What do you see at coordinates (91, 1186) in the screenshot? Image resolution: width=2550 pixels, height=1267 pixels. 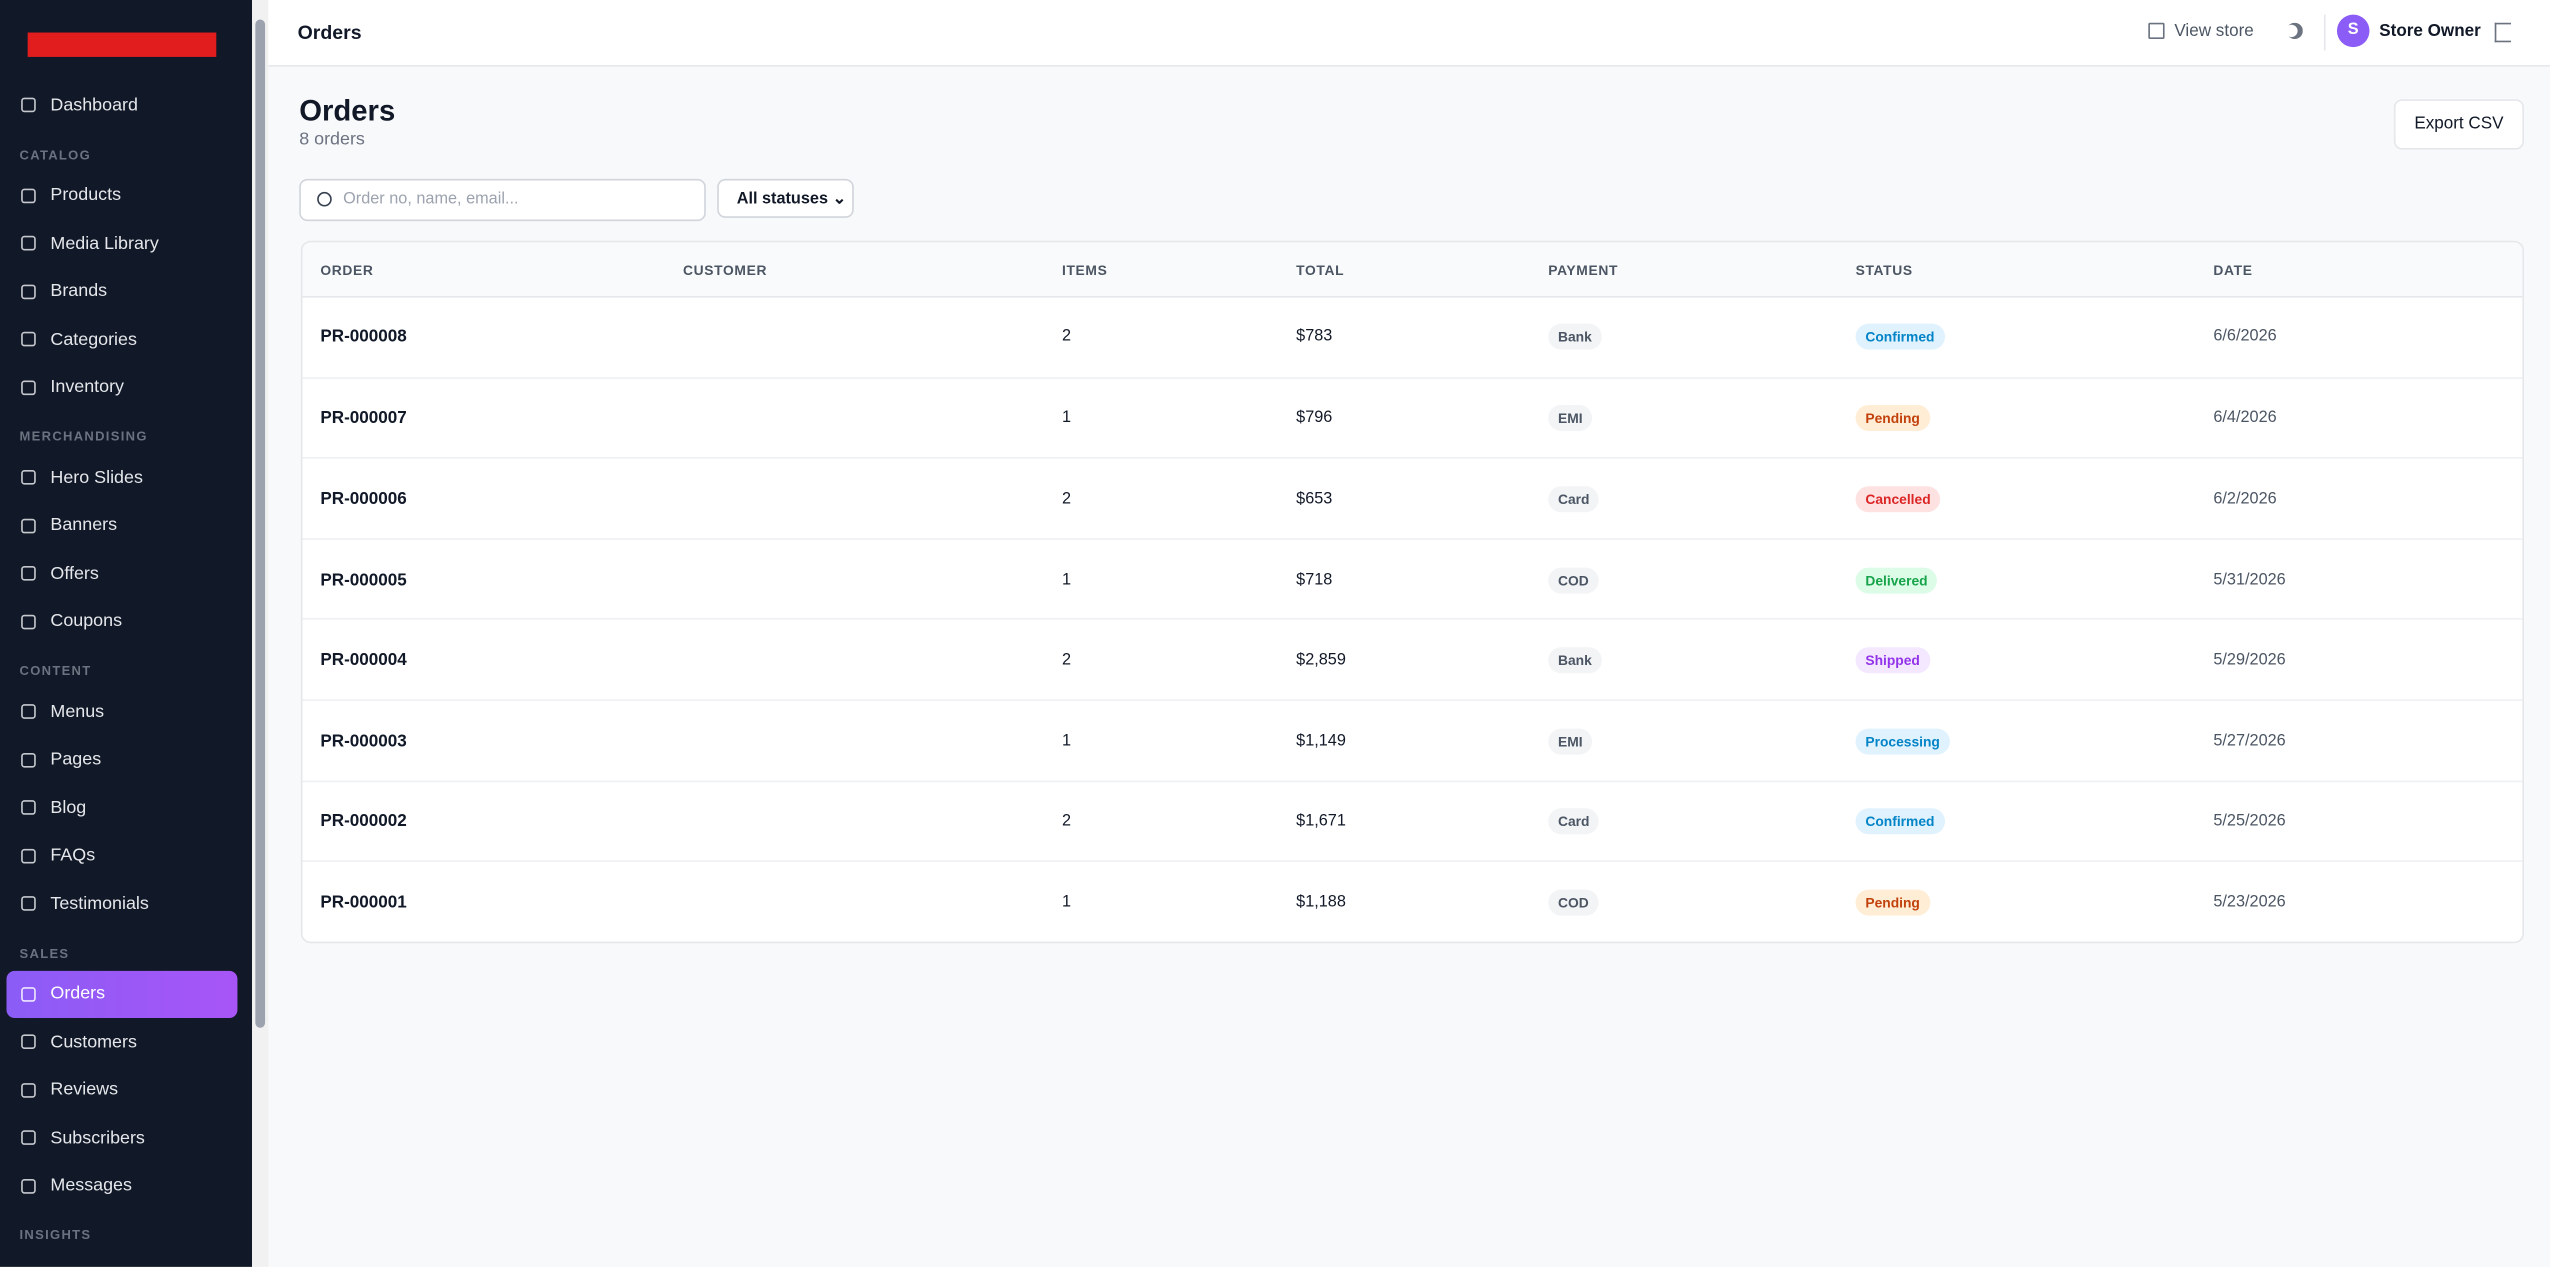 I see `nav-label: Messages` at bounding box center [91, 1186].